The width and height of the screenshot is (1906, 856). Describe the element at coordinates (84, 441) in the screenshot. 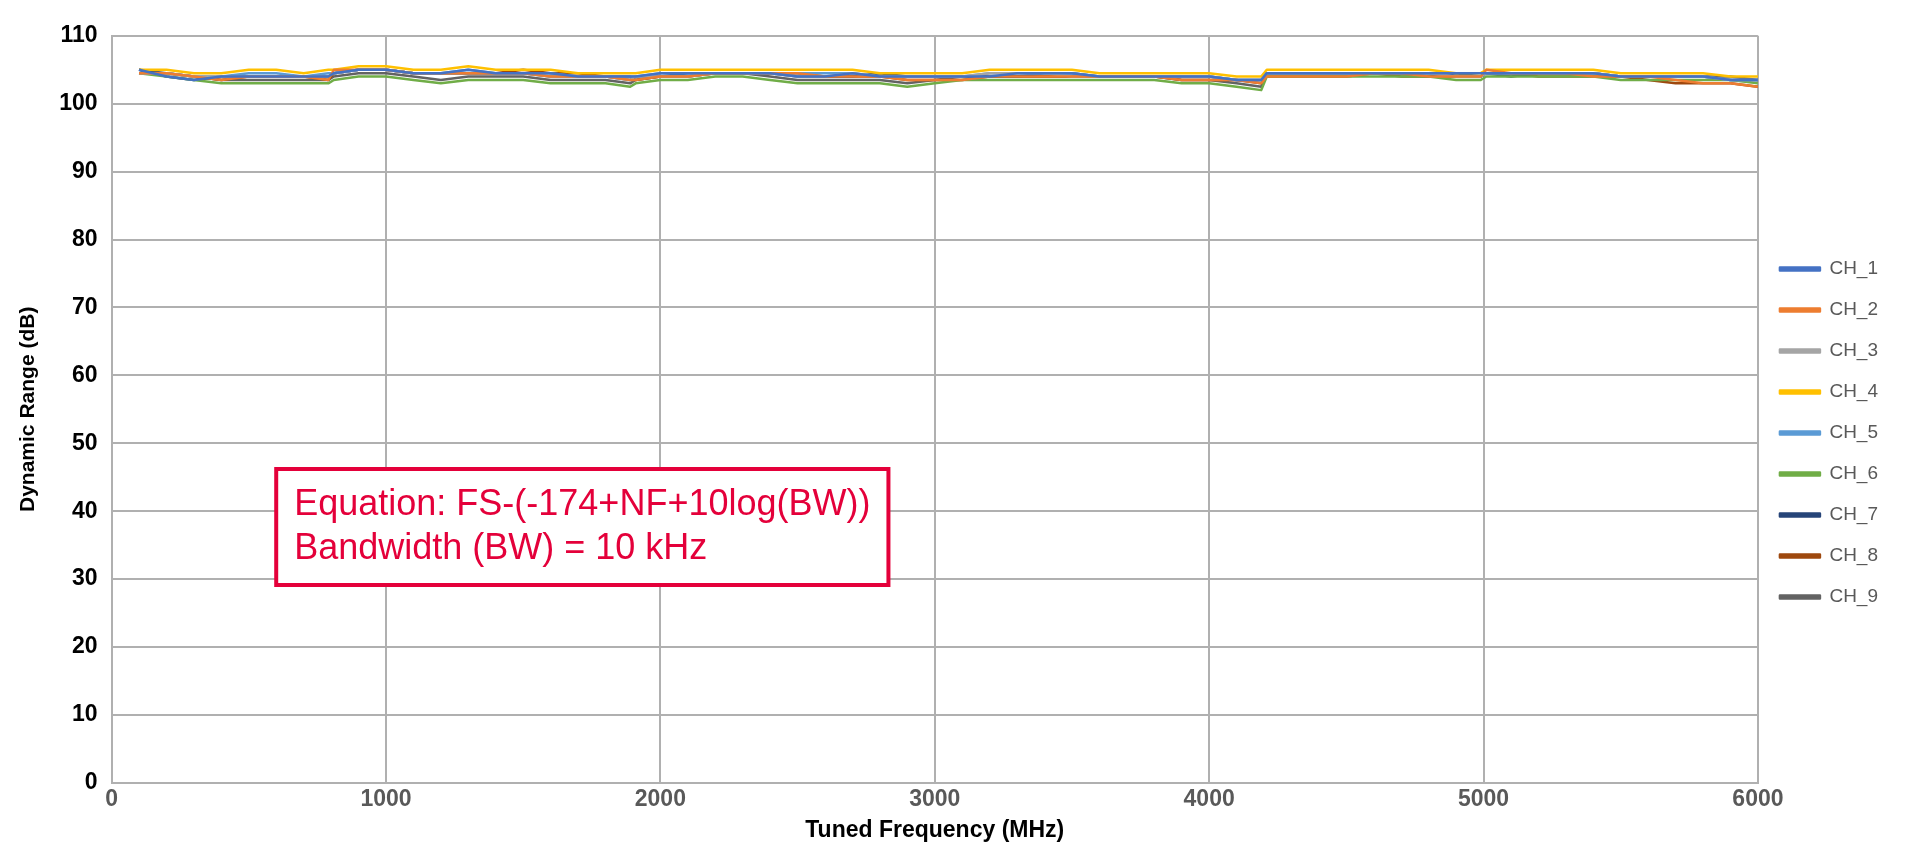

I see `y-tick-label: 50` at that location.